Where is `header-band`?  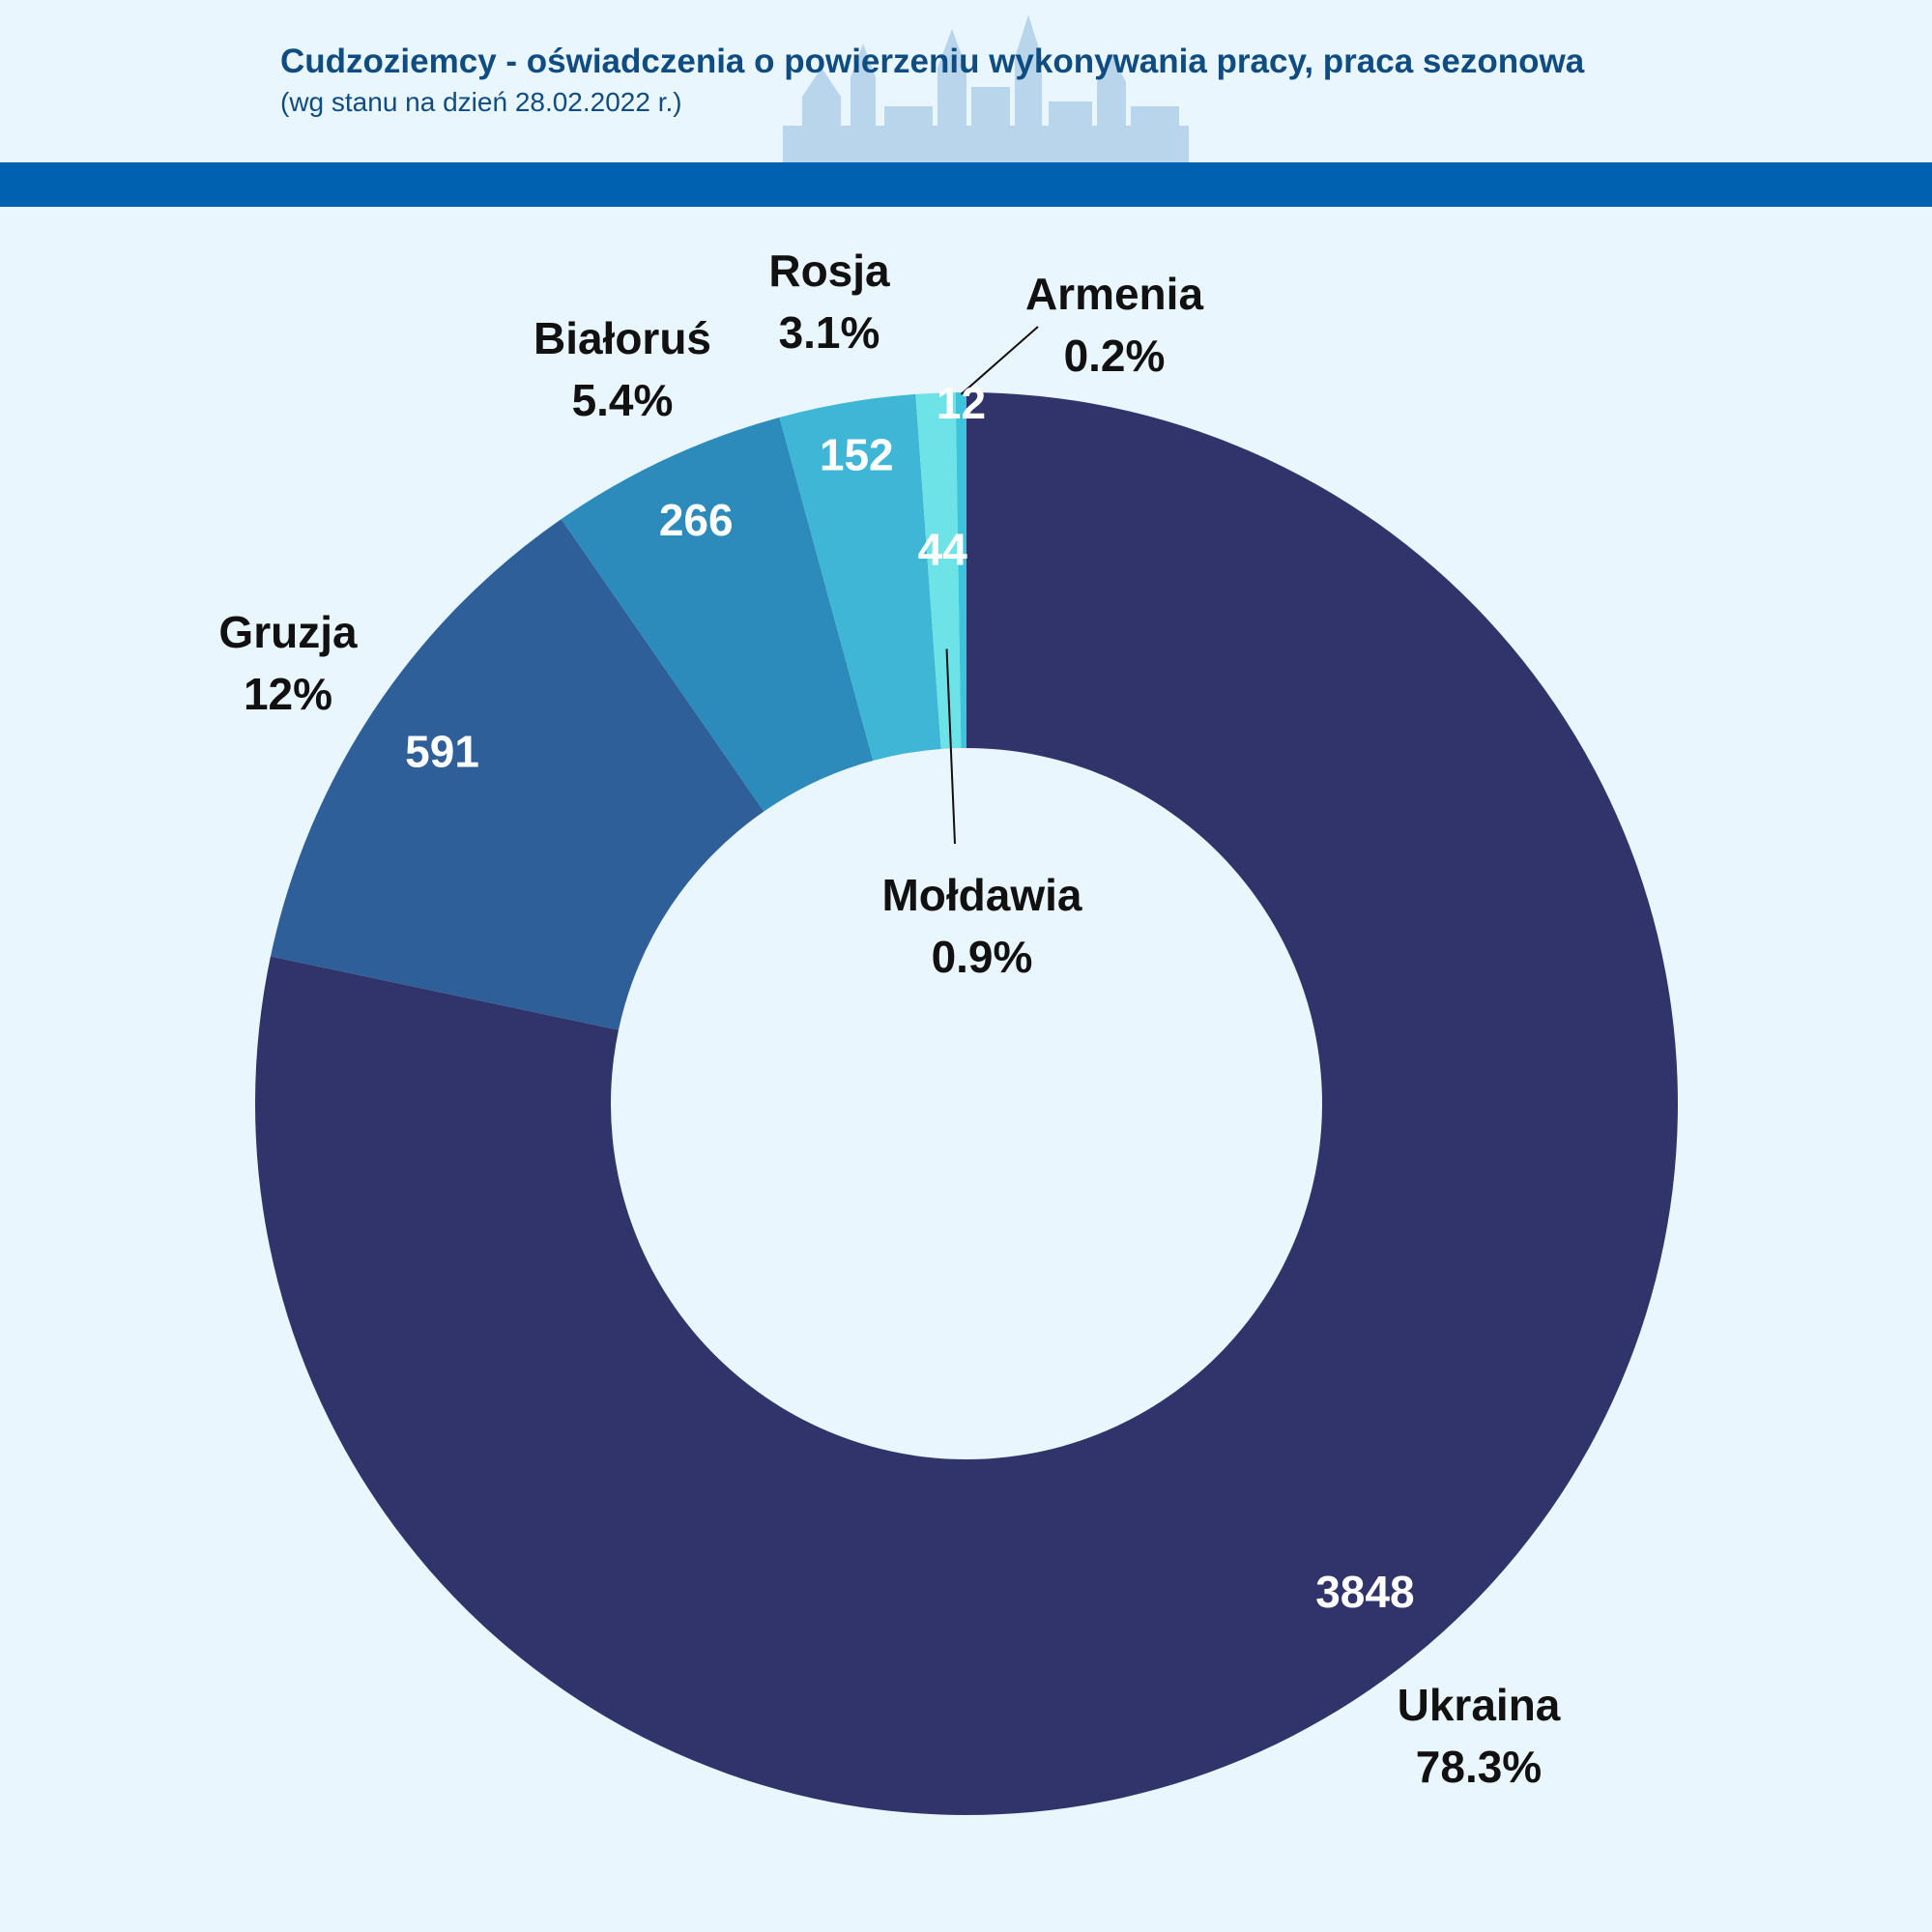
header-band is located at coordinates (966, 184).